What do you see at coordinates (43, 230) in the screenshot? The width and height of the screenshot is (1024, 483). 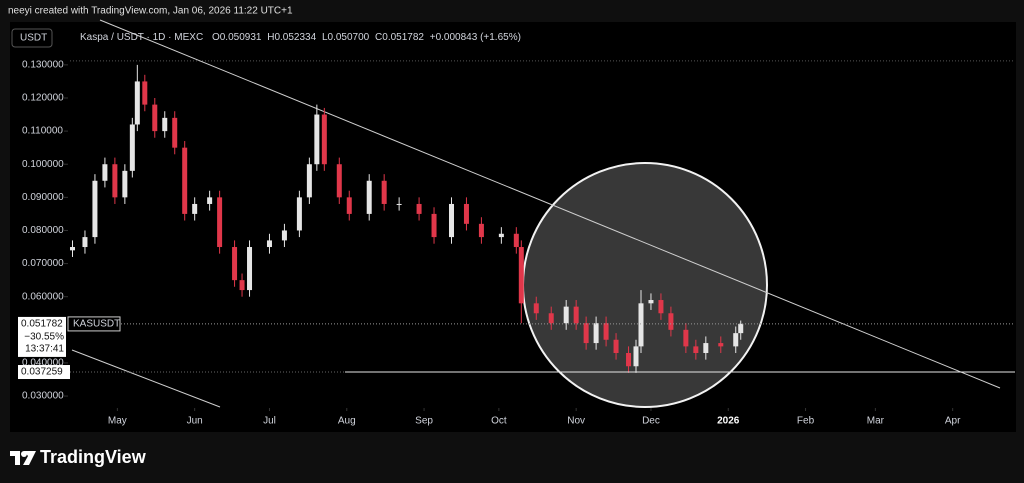 I see `y-tick-label: 0.080000` at bounding box center [43, 230].